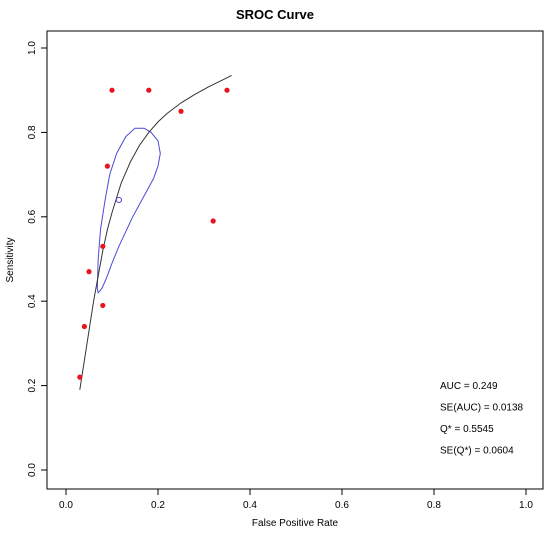  I want to click on y-tick-label: 0.8, so click(32, 132).